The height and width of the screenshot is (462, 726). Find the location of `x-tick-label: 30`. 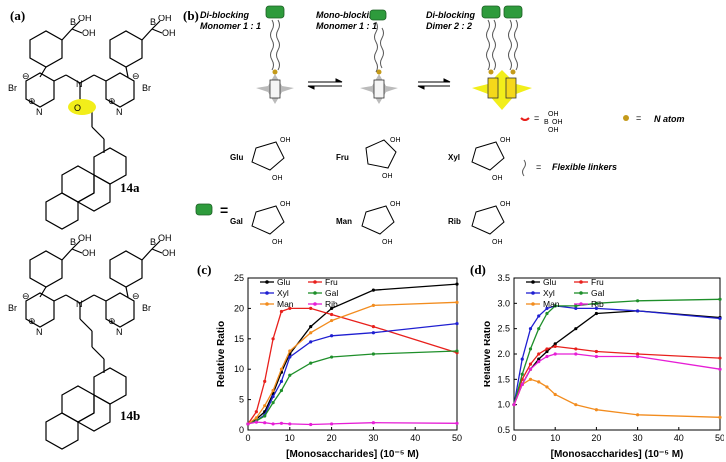

x-tick-label: 30 is located at coordinates (638, 438).